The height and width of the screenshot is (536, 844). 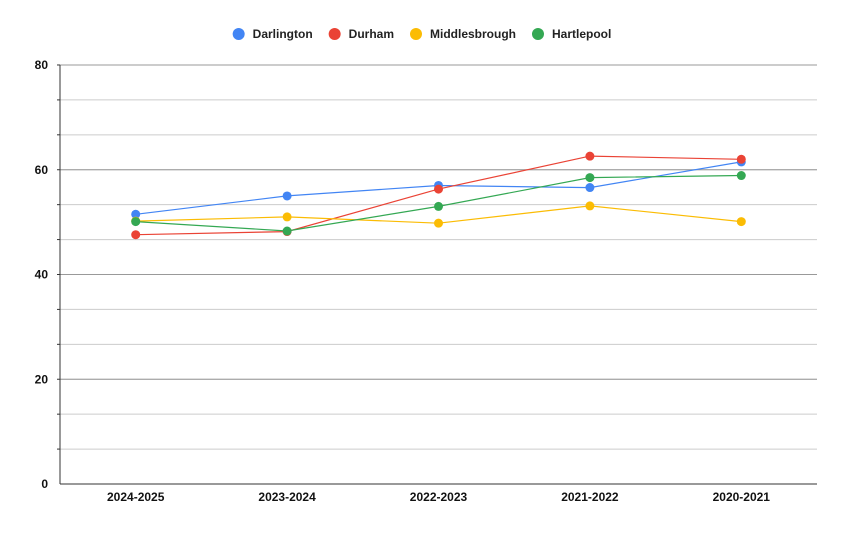 I want to click on legend-label: Middlesbrough, so click(x=473, y=34).